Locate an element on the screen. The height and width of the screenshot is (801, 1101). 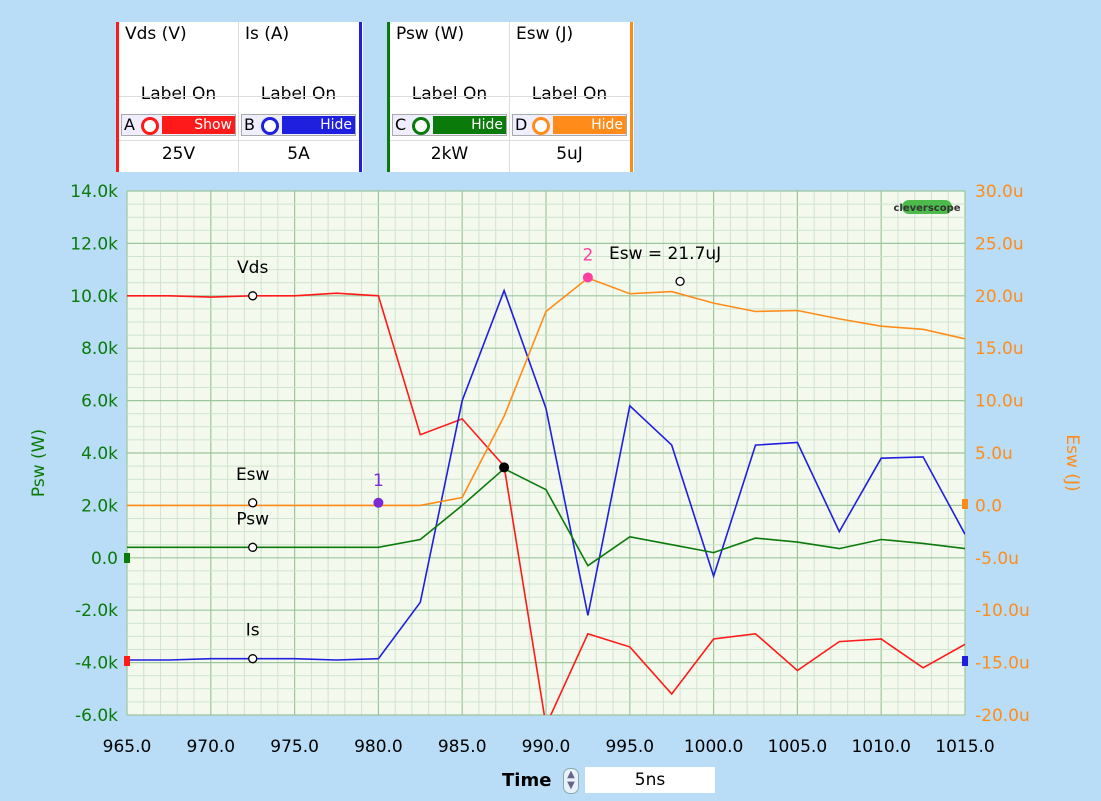
channel-d-color-bar is located at coordinates (631, 97).